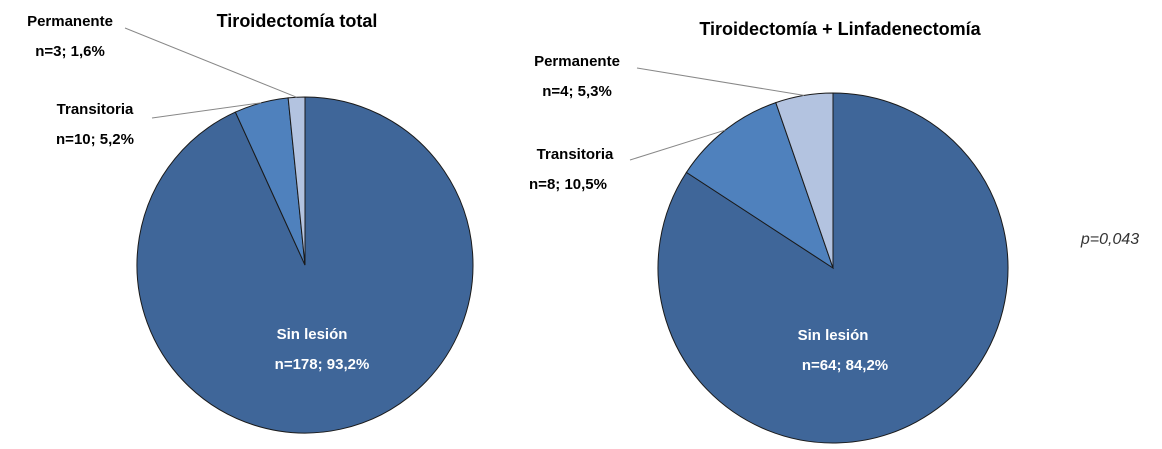 The height and width of the screenshot is (449, 1162). Describe the element at coordinates (845, 365) in the screenshot. I see `value-label: n=64; 84,2%` at that location.